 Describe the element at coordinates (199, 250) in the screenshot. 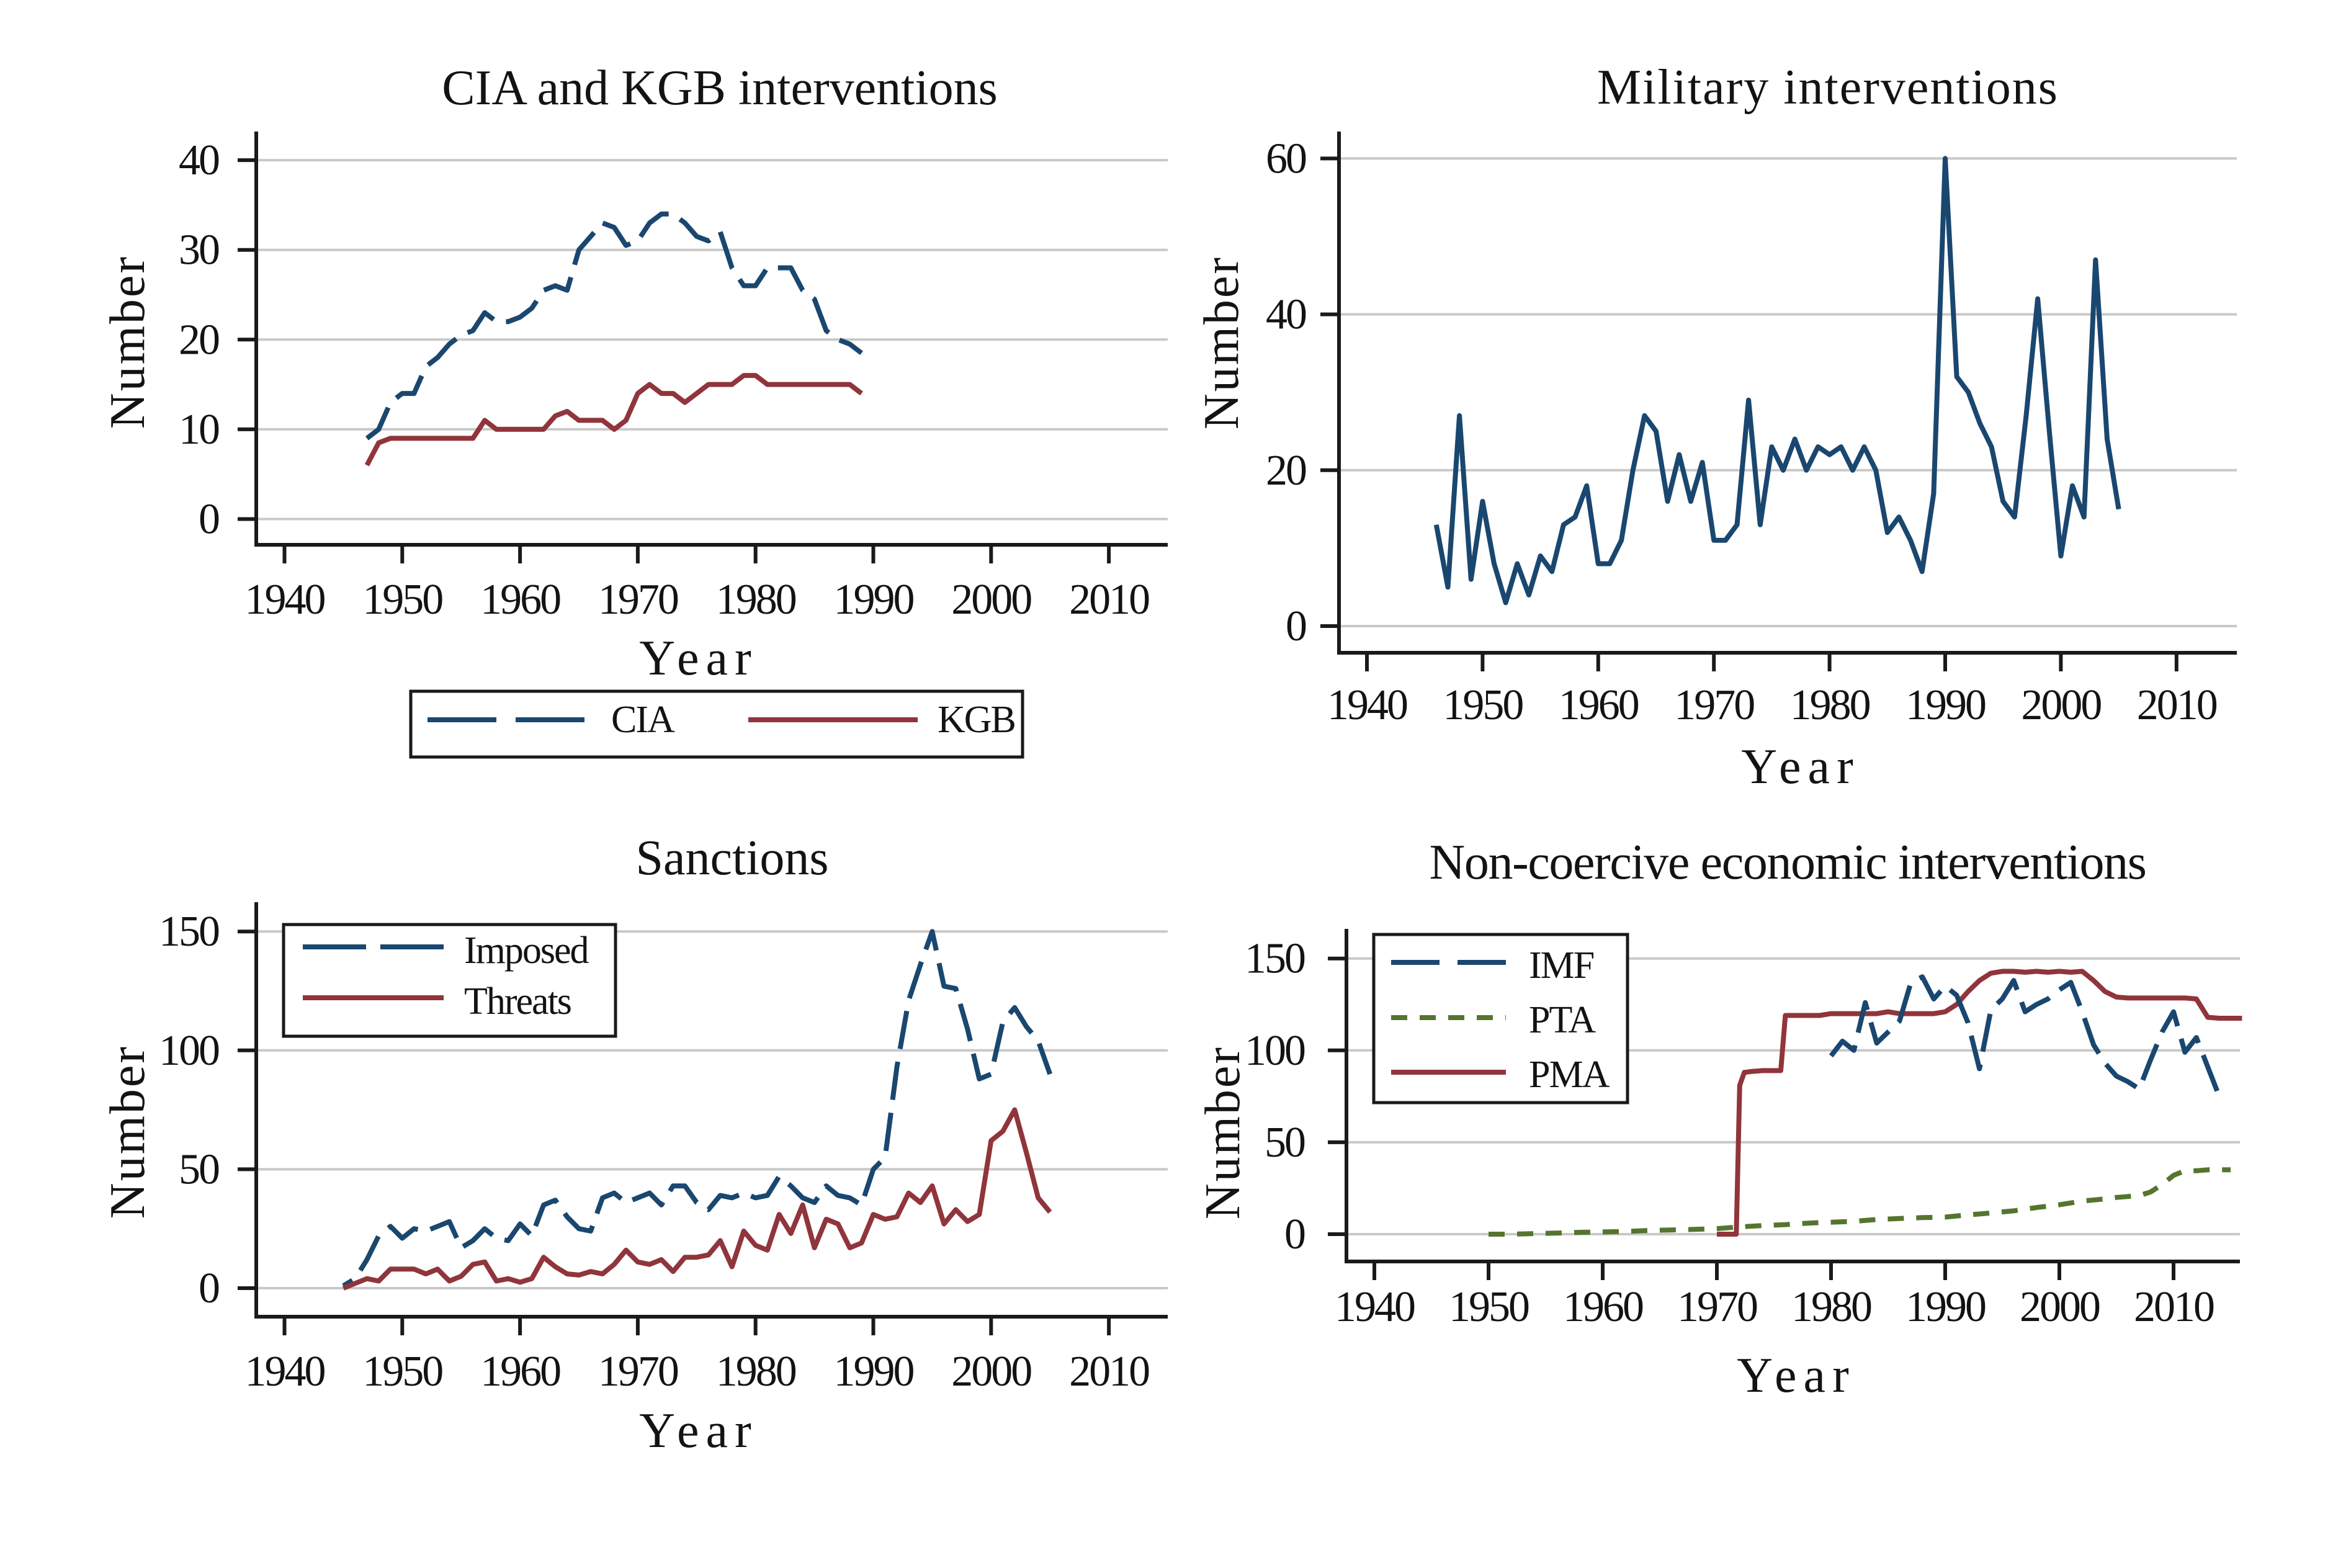

I see `svg-text: 30` at that location.